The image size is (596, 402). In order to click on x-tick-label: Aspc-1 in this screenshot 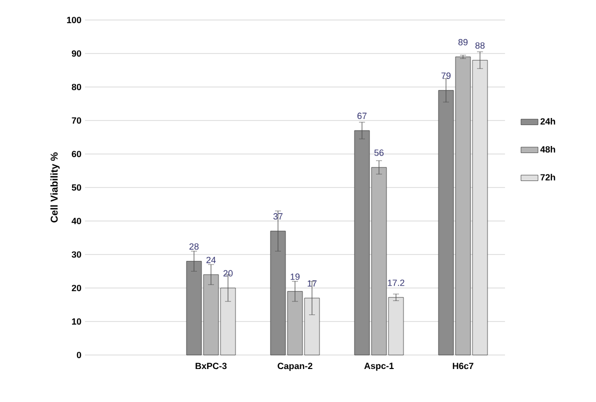, I will do `click(379, 366)`.